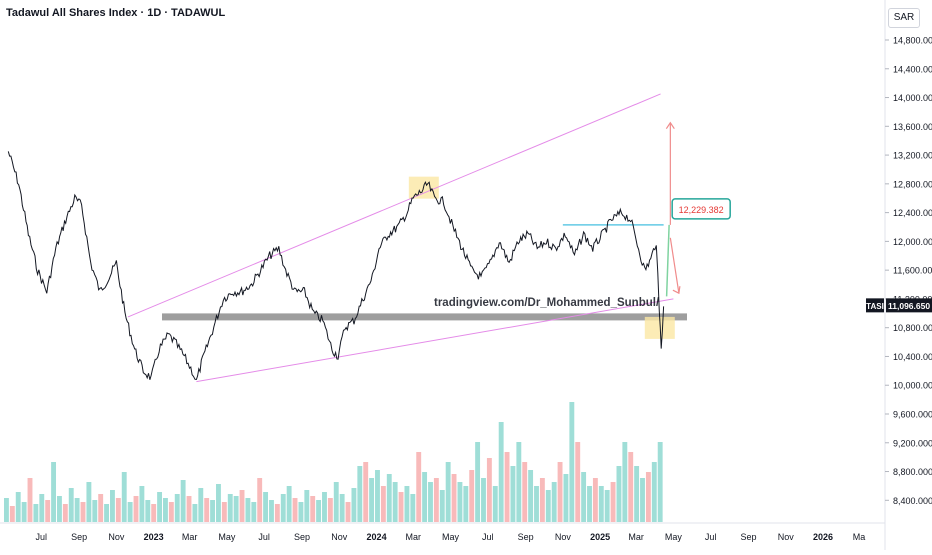 This screenshot has height=555, width=932. Describe the element at coordinates (912, 328) in the screenshot. I see `y-tick-label: 10,800.000` at that location.